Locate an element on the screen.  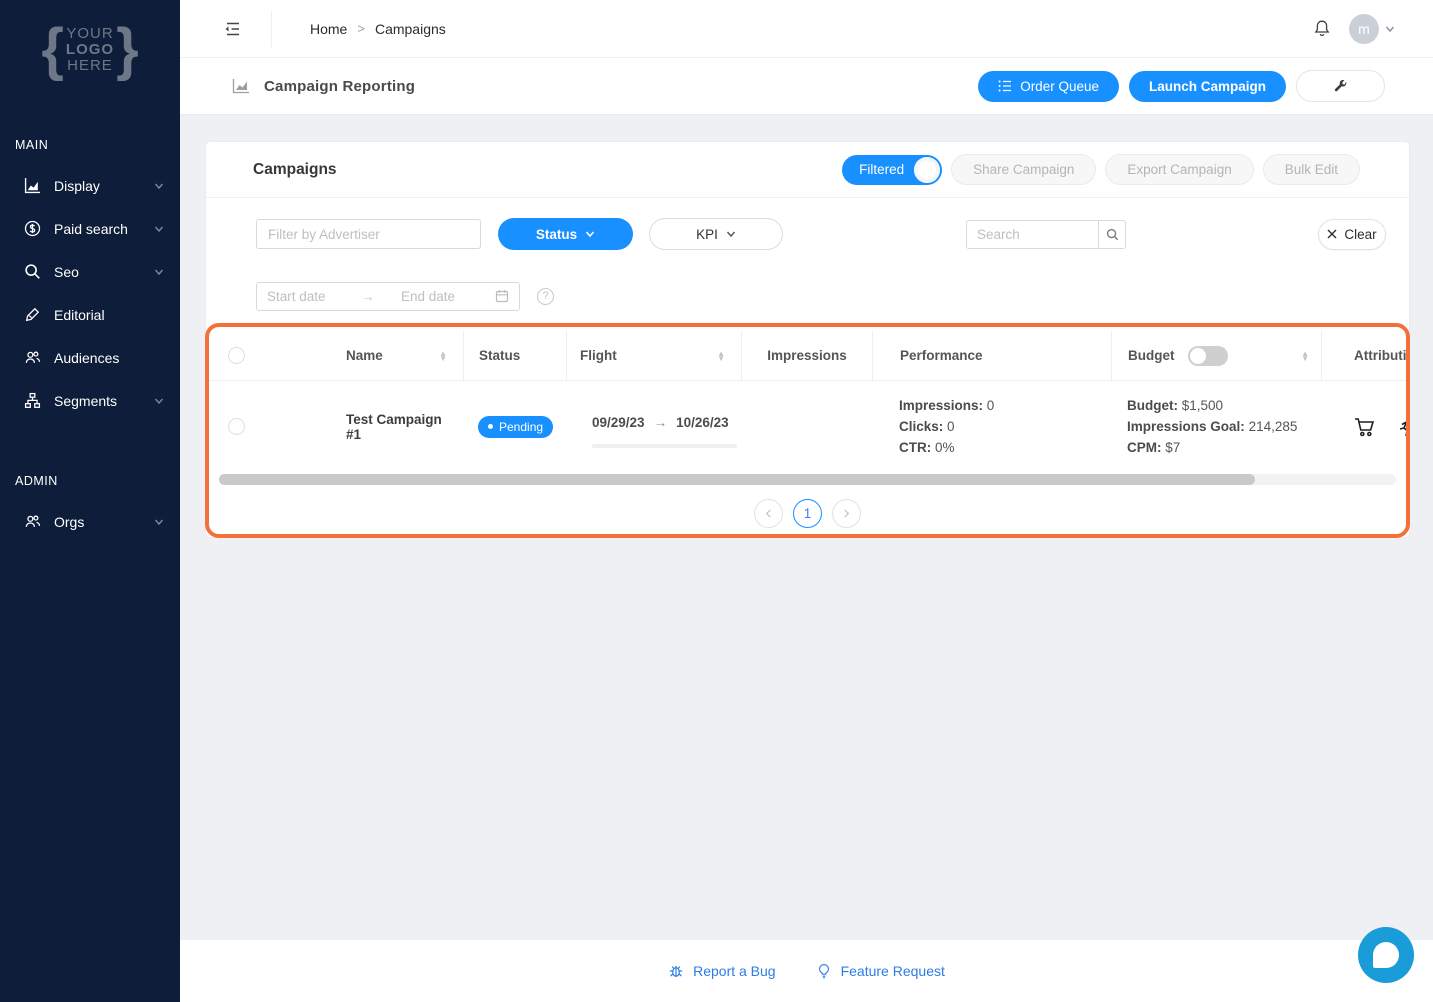
clear-filters-button: Clear is located at coordinates (1352, 234).